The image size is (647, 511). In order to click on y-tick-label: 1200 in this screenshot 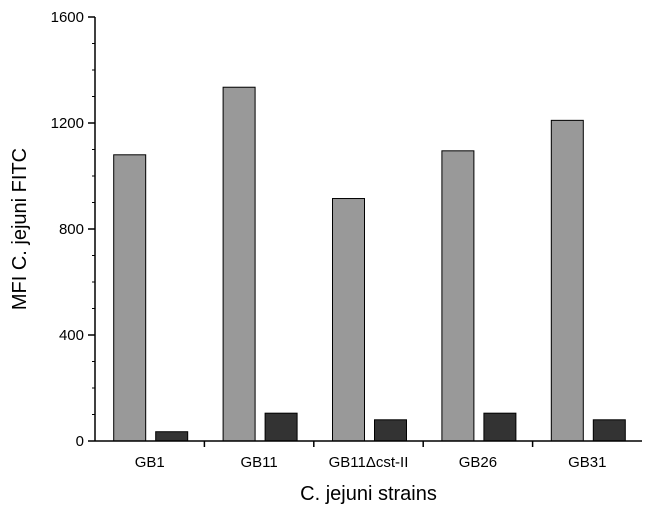, I will do `click(67, 123)`.